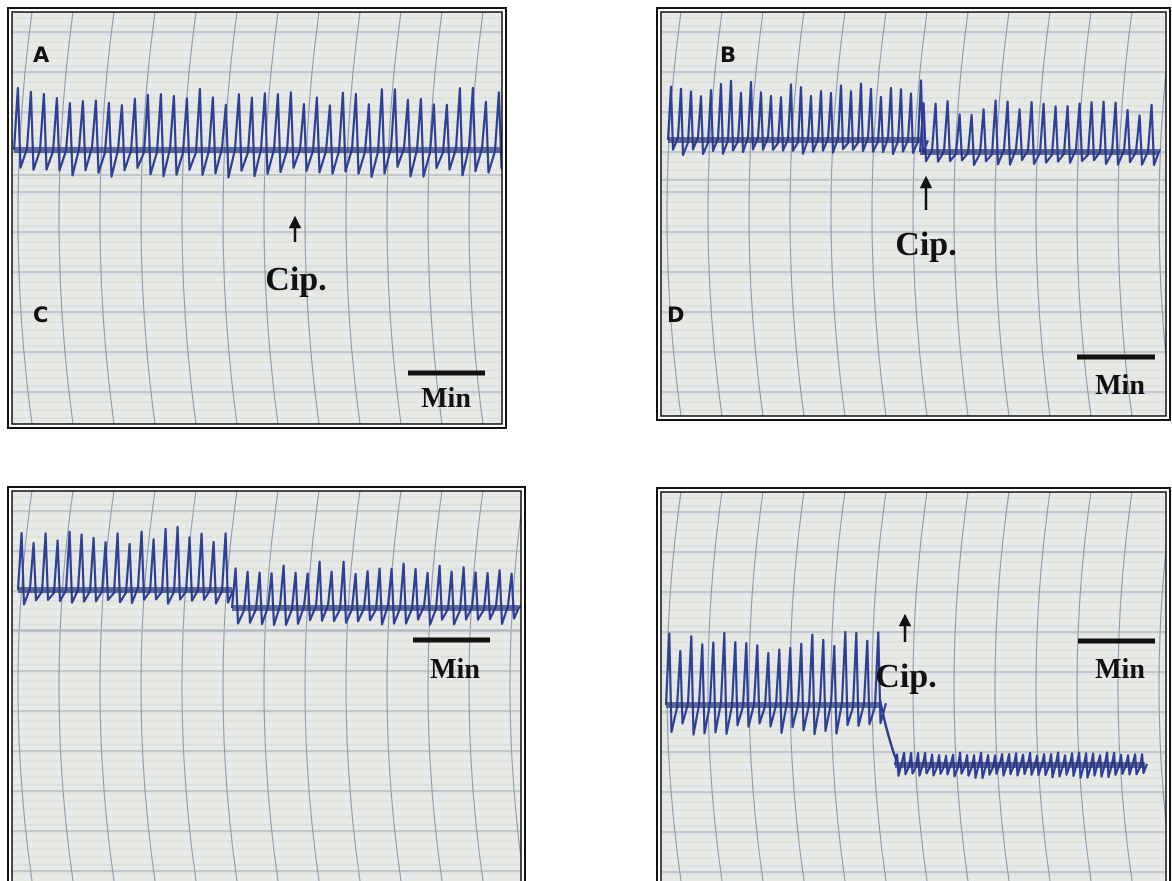  Describe the element at coordinates (728, 55) in the screenshot. I see `panel-letter: B` at that location.